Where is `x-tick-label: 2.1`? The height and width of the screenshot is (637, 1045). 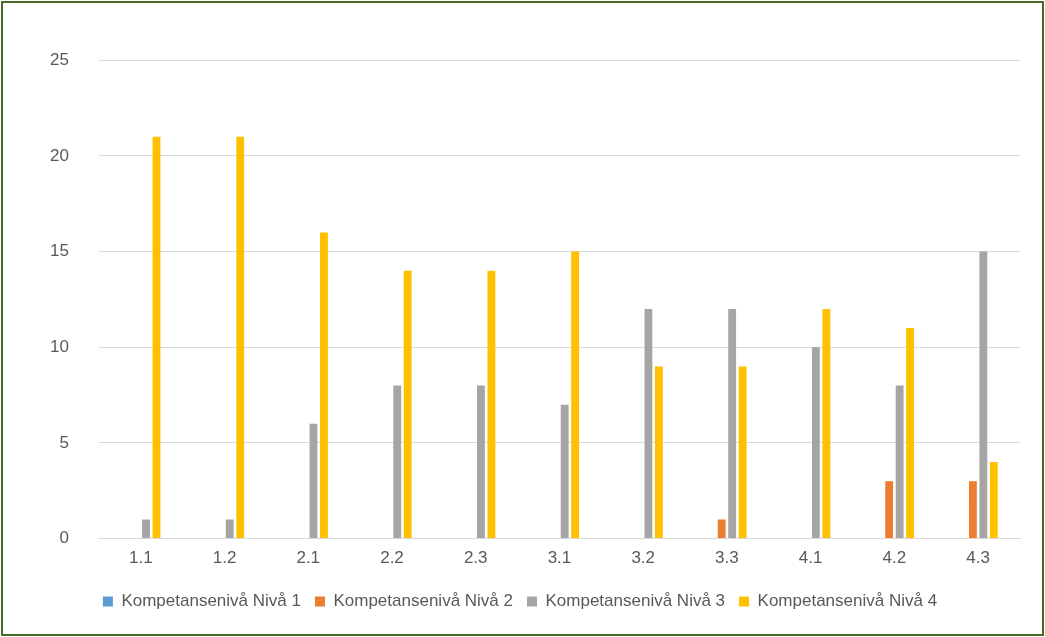 x-tick-label: 2.1 is located at coordinates (308, 558).